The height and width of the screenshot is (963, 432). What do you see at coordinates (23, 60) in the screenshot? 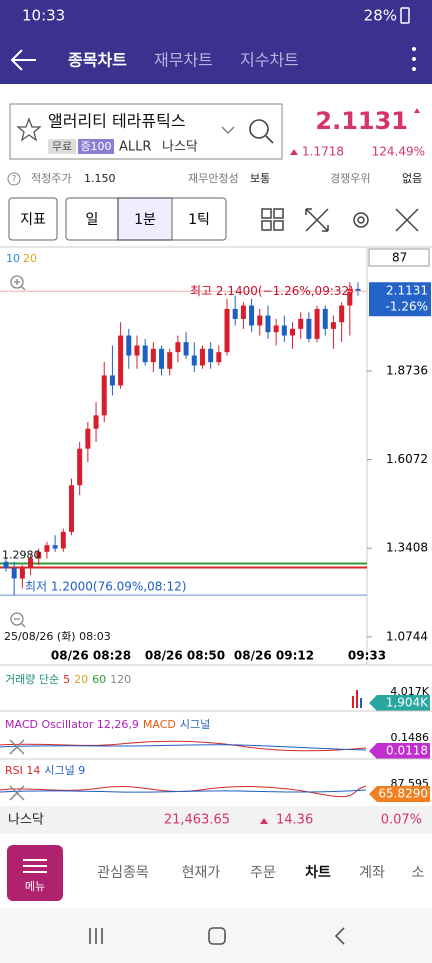
I see `back-button` at bounding box center [23, 60].